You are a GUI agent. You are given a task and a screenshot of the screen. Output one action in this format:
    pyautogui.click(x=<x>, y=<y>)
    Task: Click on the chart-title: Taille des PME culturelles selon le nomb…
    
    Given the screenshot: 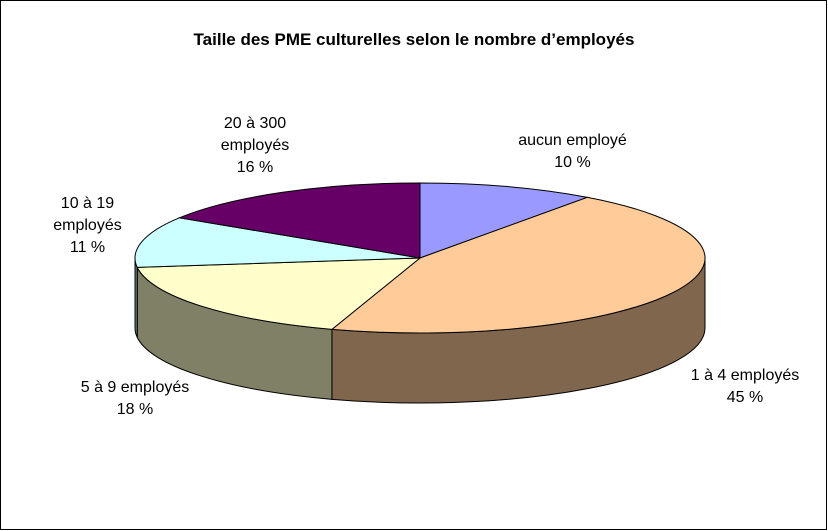 What is the action you would take?
    pyautogui.click(x=414, y=39)
    